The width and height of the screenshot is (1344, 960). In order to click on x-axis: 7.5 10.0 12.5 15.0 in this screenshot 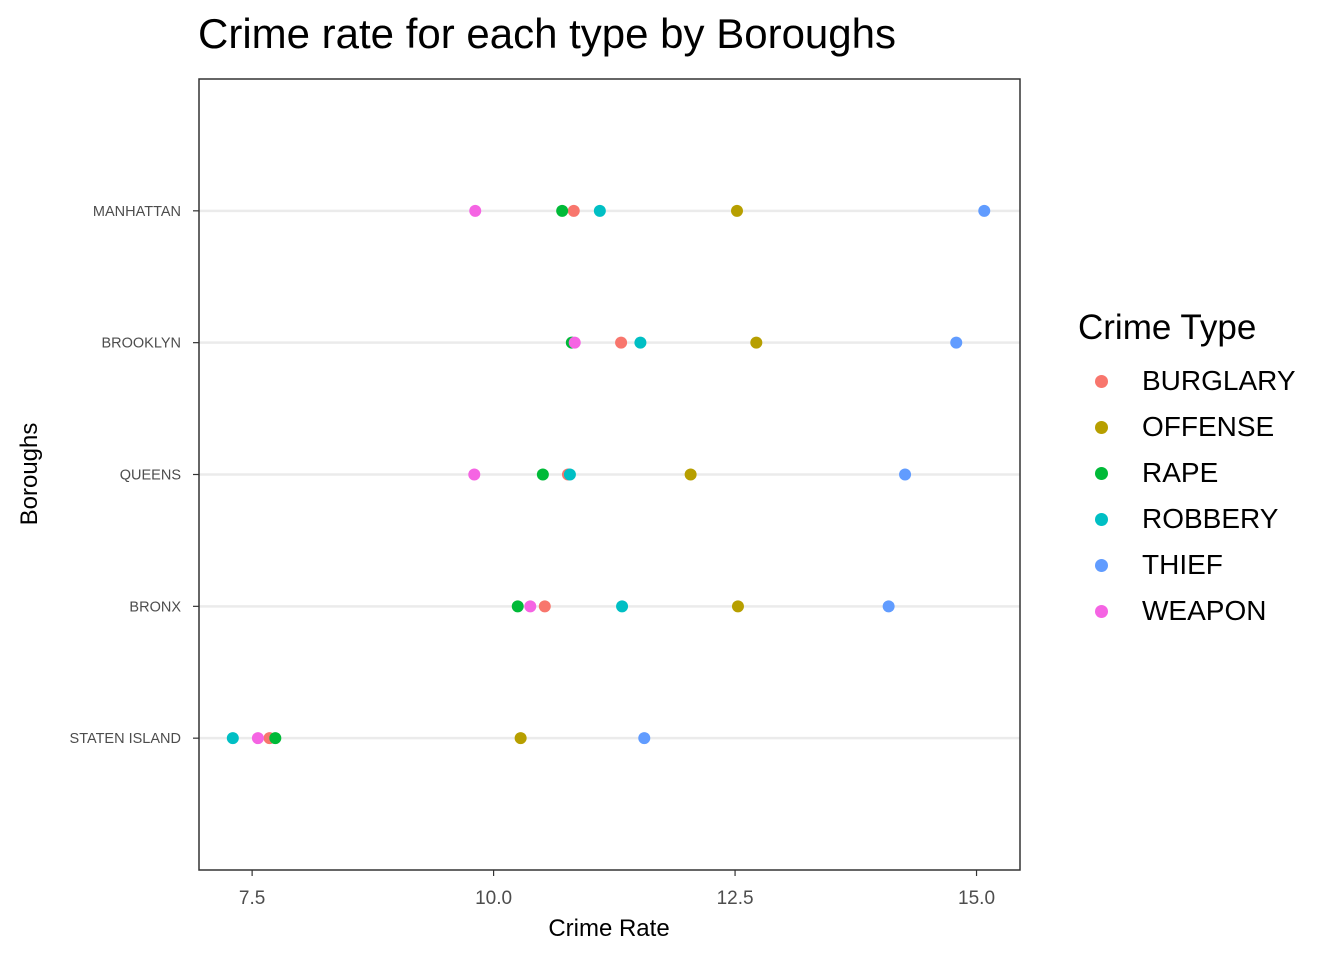, I will do `click(617, 889)`.